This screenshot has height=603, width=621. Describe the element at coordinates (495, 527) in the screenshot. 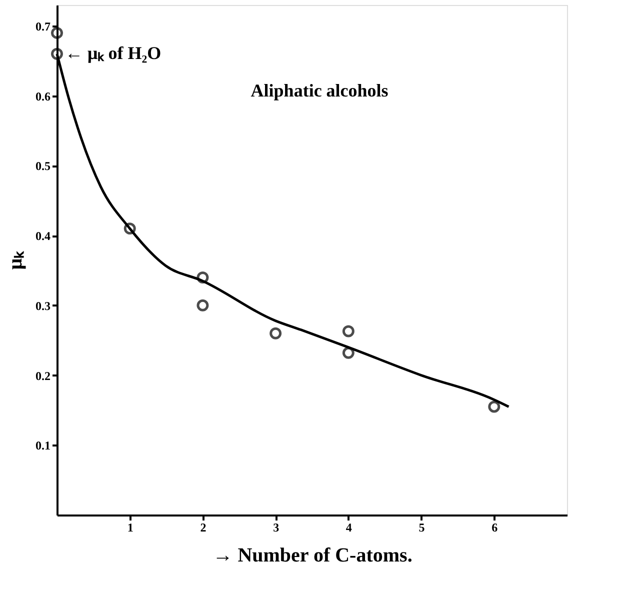

I see `x-tick-label: 6` at that location.